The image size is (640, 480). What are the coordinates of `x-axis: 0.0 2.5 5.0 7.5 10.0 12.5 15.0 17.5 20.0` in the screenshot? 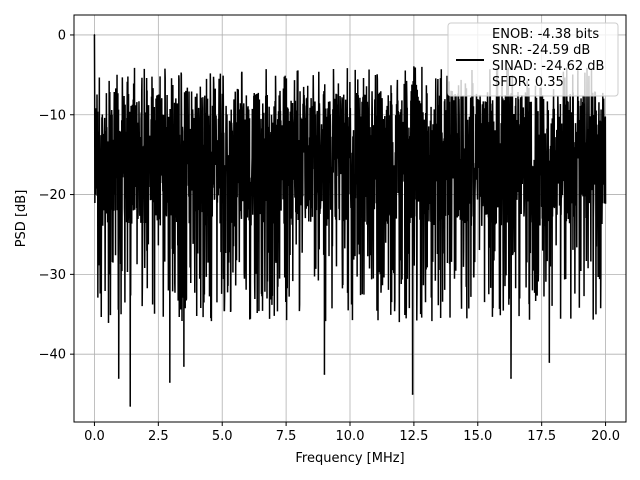 It's located at (352, 433).